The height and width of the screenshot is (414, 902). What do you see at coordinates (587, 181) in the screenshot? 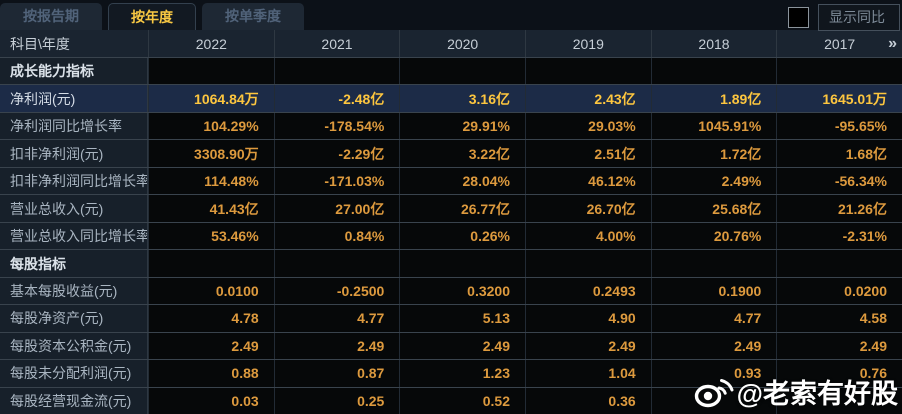
I see `cell-value: 46.12%` at bounding box center [587, 181].